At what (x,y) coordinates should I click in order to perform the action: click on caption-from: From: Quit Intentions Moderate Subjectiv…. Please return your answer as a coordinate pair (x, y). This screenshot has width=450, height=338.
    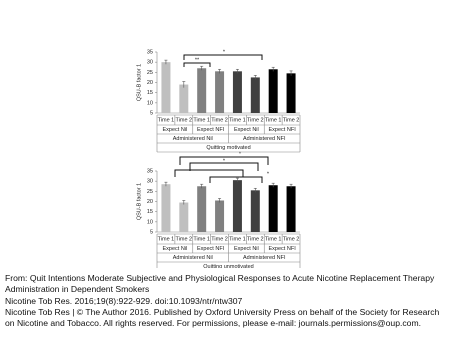
    Looking at the image, I should click on (220, 283).